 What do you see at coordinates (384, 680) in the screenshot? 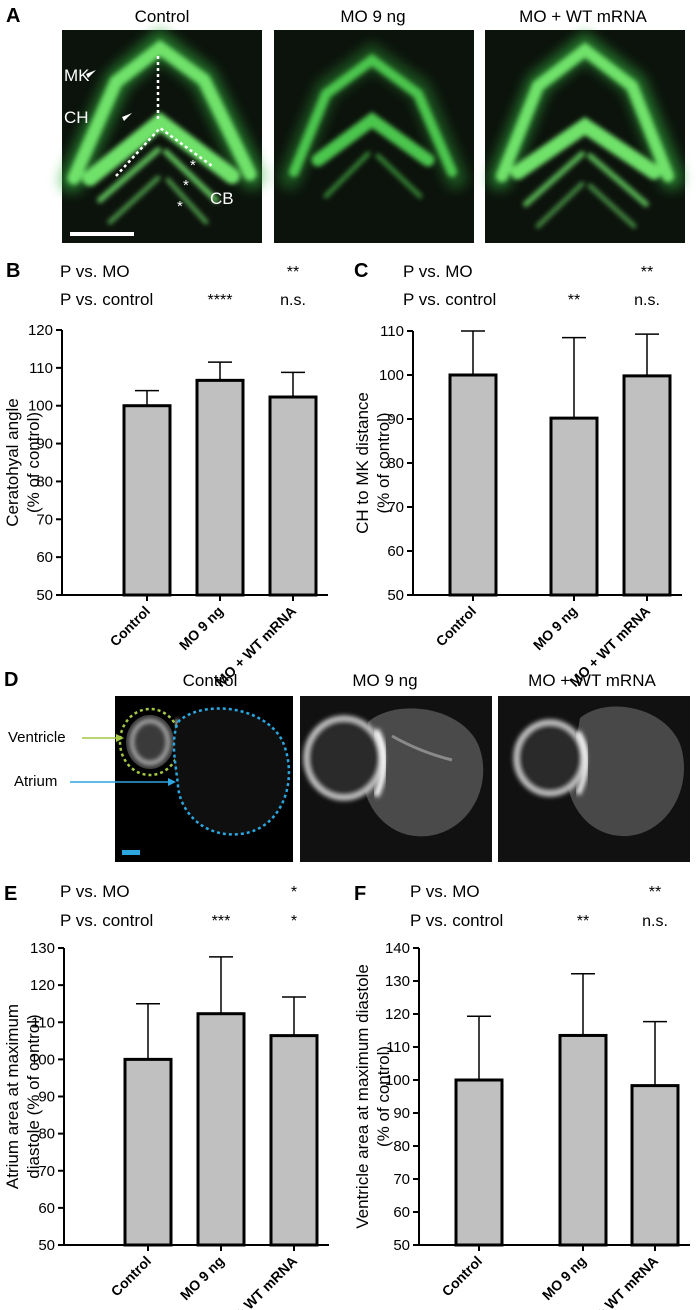
I see `panel-d-title-mo: MO 9 ng` at bounding box center [384, 680].